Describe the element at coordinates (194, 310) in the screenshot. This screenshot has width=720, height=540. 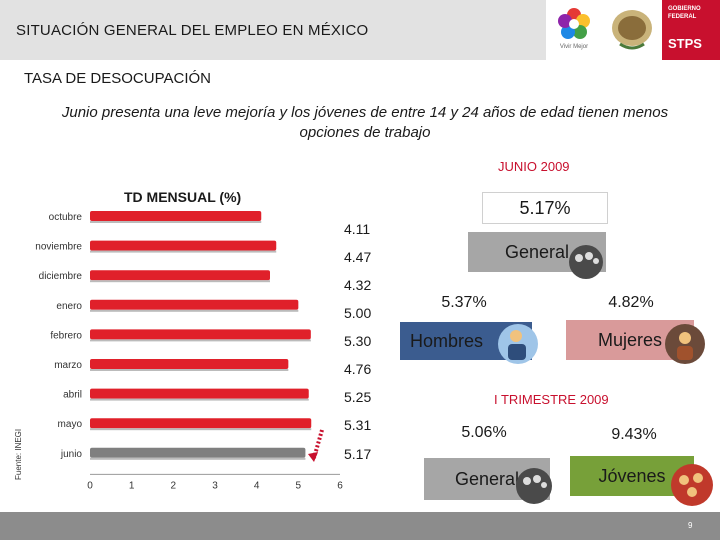
I see `bar-shadow-enero` at that location.